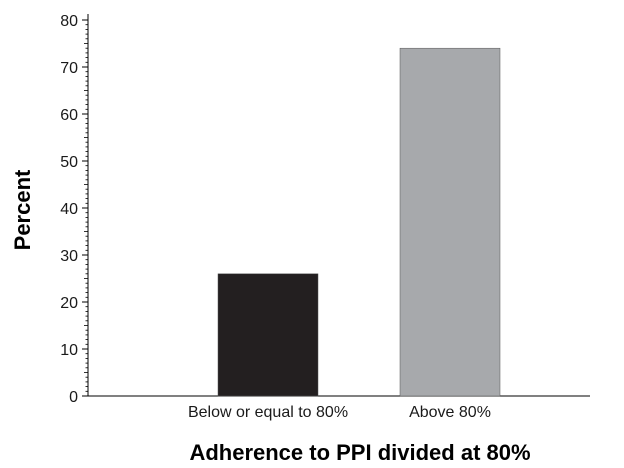  I want to click on y-ticks: 0 10 20 30 40 50 60 70 80, so click(74, 209).